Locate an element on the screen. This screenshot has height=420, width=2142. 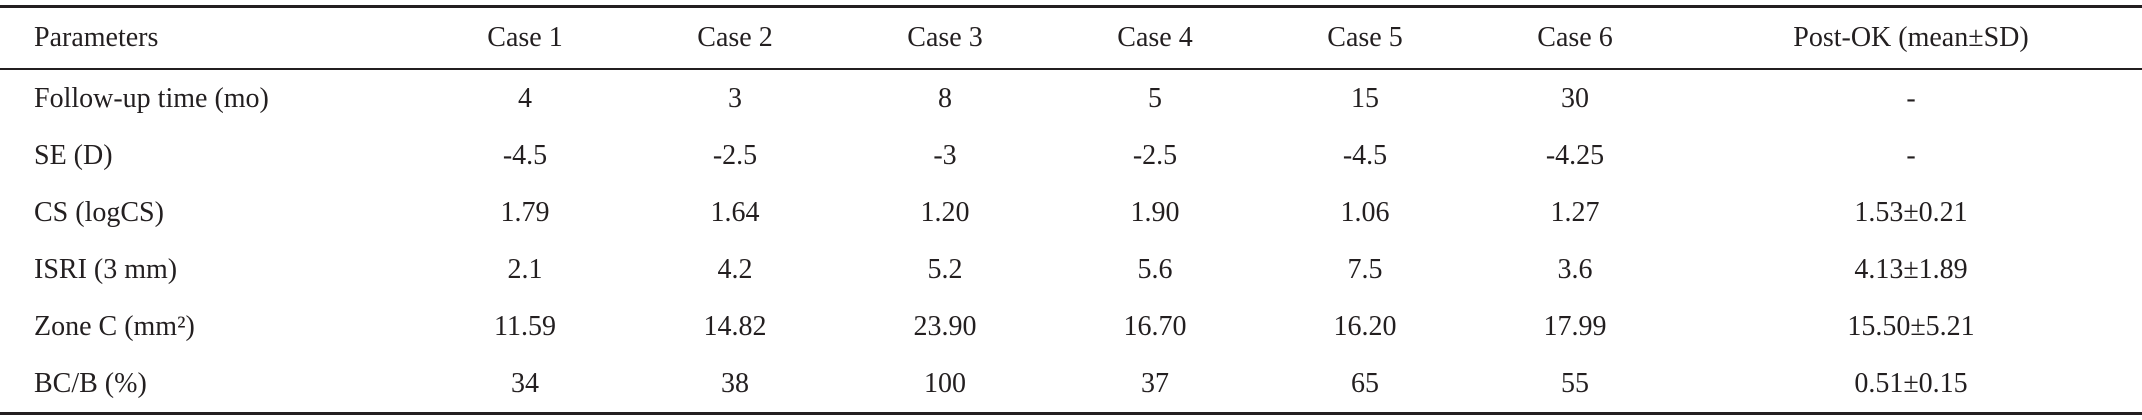
table-cell: 4.2 is located at coordinates (735, 269).